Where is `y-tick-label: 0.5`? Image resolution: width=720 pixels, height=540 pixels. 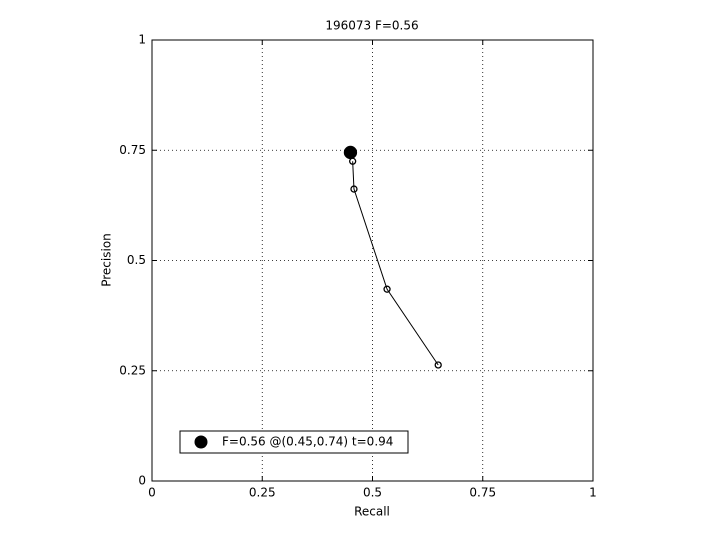 y-tick-label: 0.5 is located at coordinates (136, 260).